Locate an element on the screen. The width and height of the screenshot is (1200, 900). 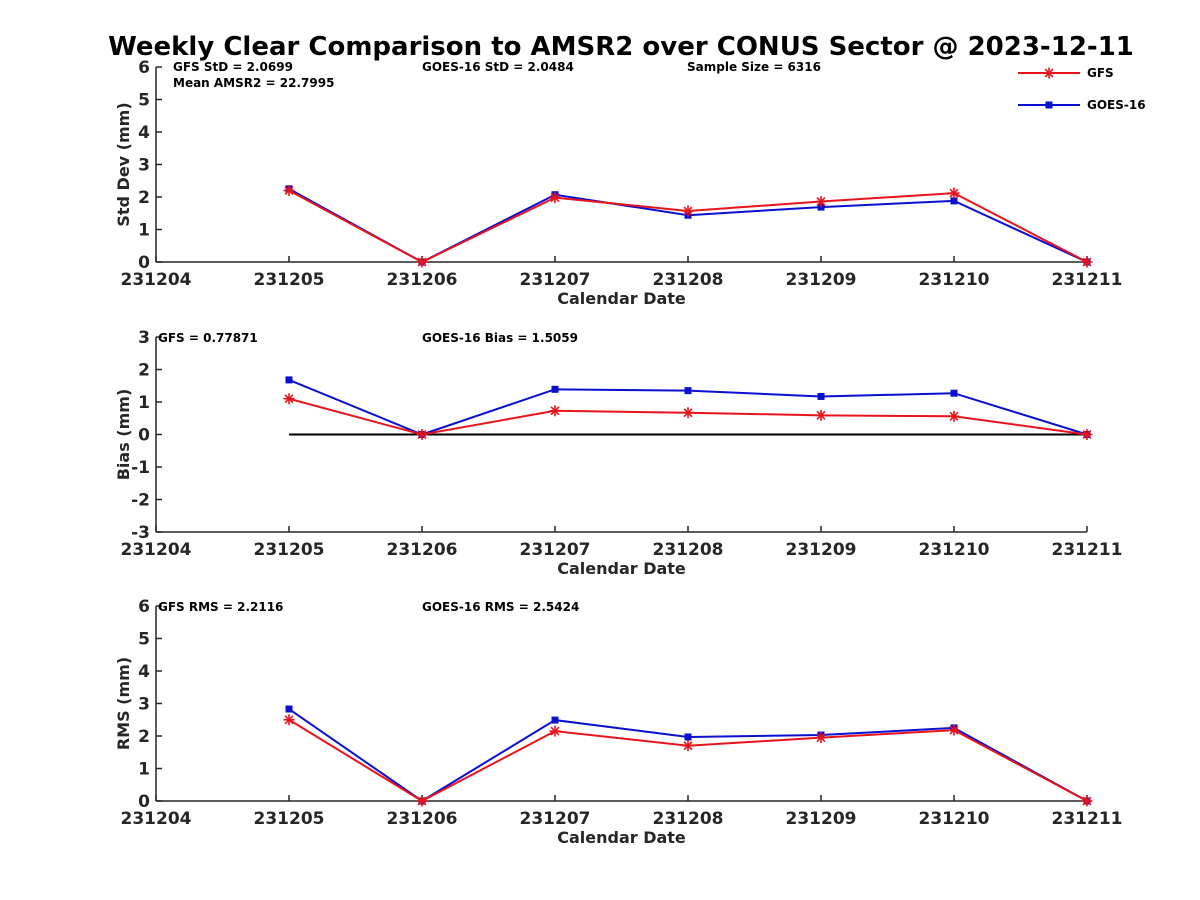
y-tick-label: 6 is located at coordinates (144, 607).